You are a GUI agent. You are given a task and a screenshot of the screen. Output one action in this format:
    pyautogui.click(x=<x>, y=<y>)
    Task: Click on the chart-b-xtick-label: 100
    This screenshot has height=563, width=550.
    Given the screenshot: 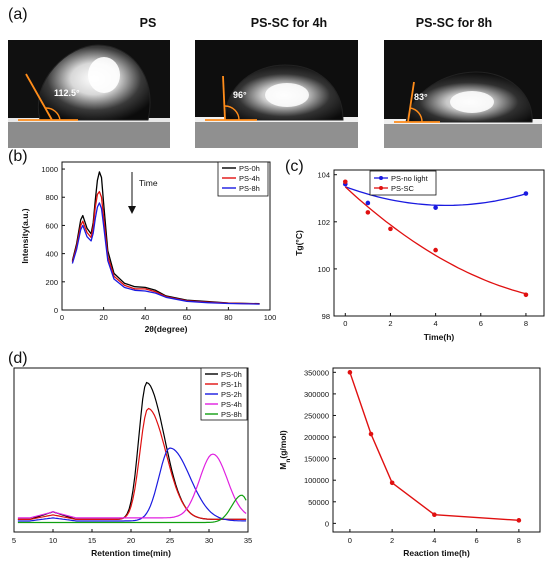 What is the action you would take?
    pyautogui.click(x=270, y=317)
    